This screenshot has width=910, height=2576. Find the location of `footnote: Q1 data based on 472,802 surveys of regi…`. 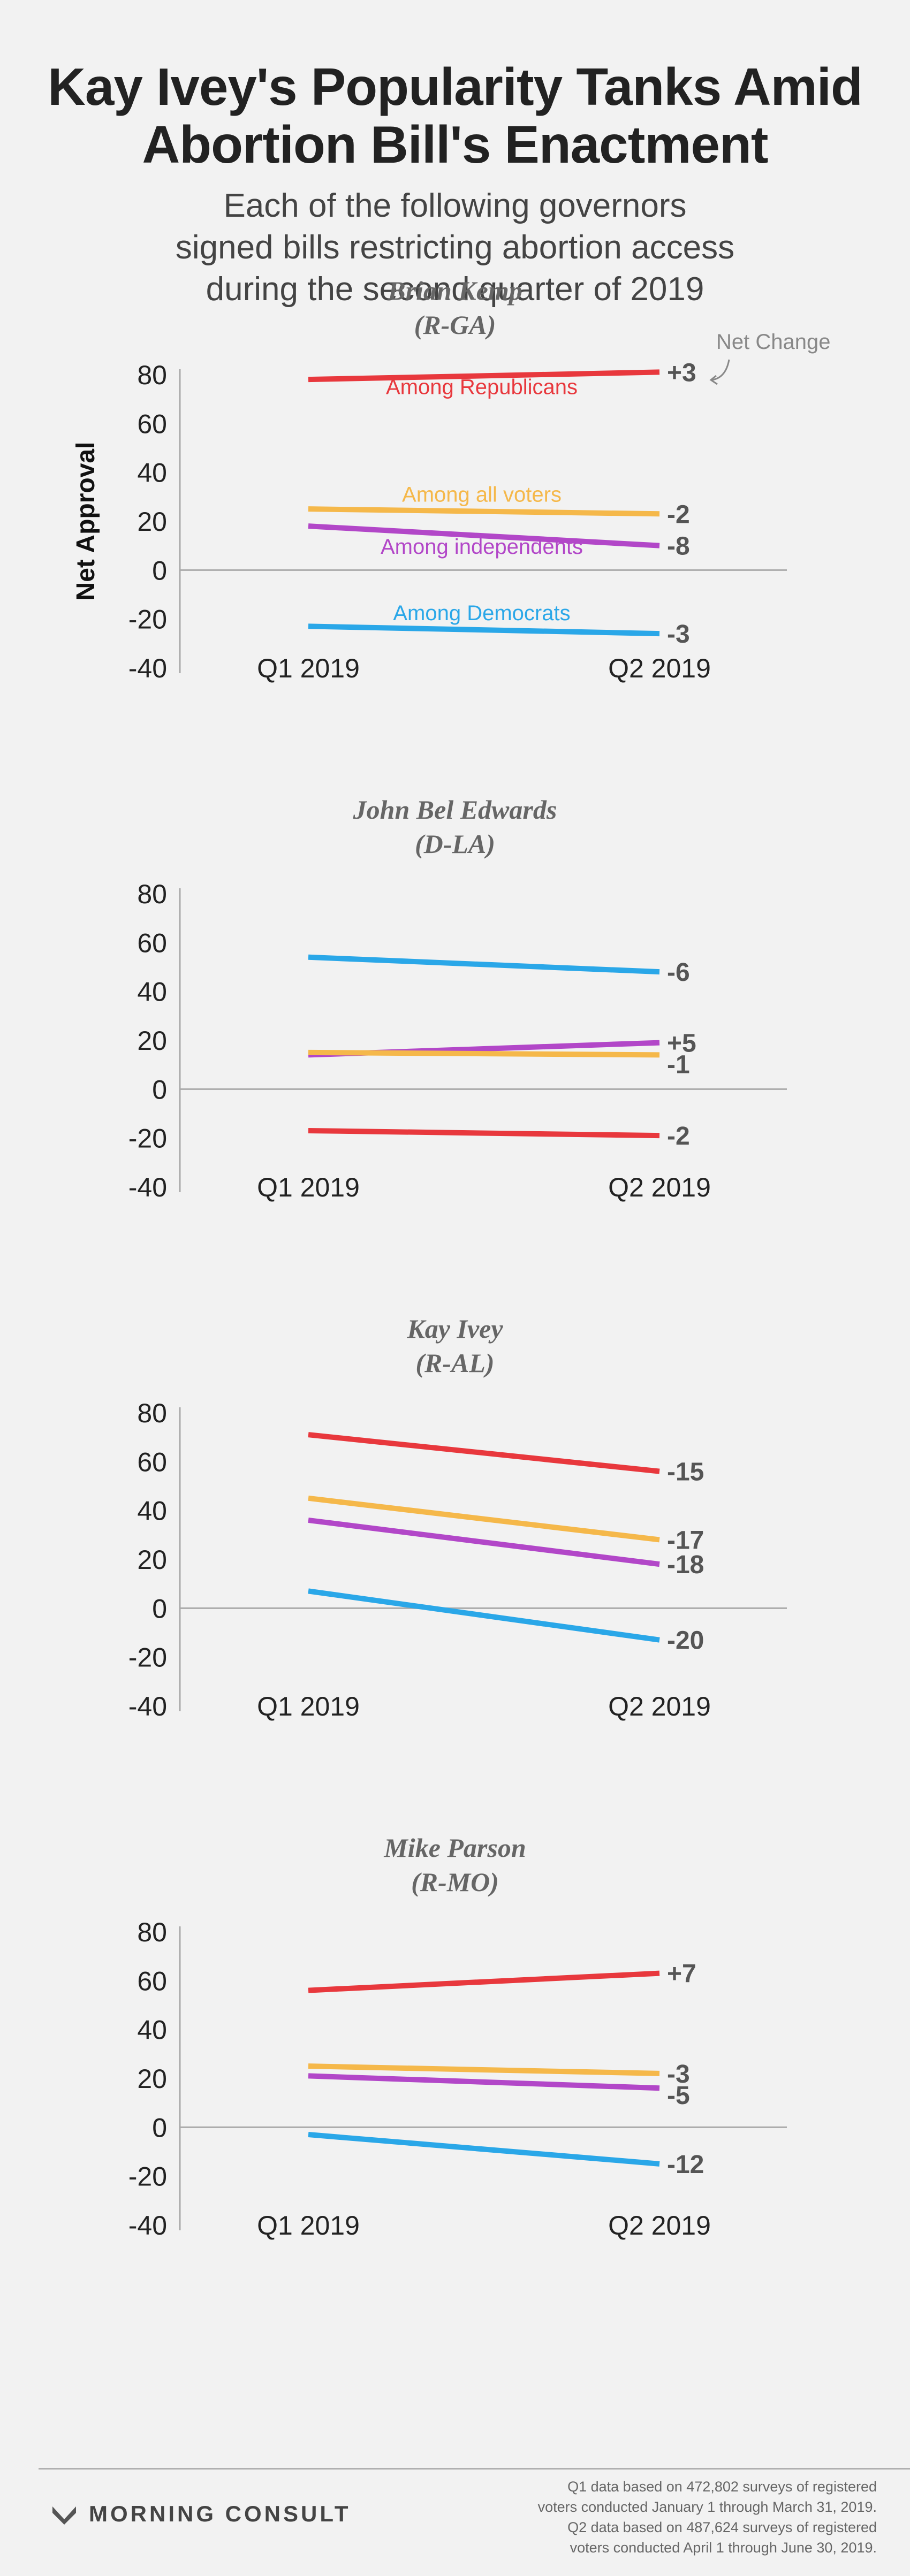

footnote: Q1 data based on 472,802 surveys of regi… is located at coordinates (636, 2517).